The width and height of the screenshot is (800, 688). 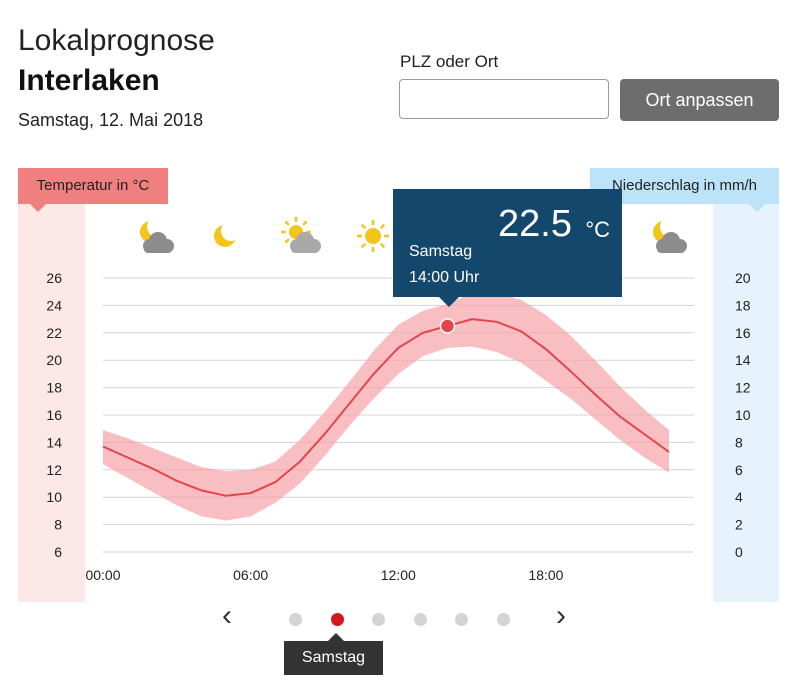 I want to click on forecast-date: Samstag, 12. Mai 2018, so click(x=111, y=120).